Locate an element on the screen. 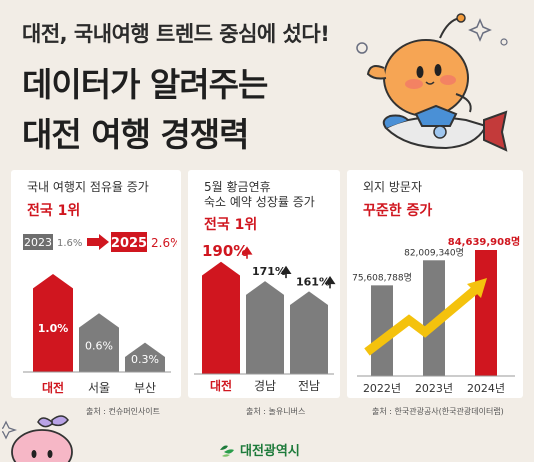  daejeon-emblem-icon is located at coordinates (227, 451).